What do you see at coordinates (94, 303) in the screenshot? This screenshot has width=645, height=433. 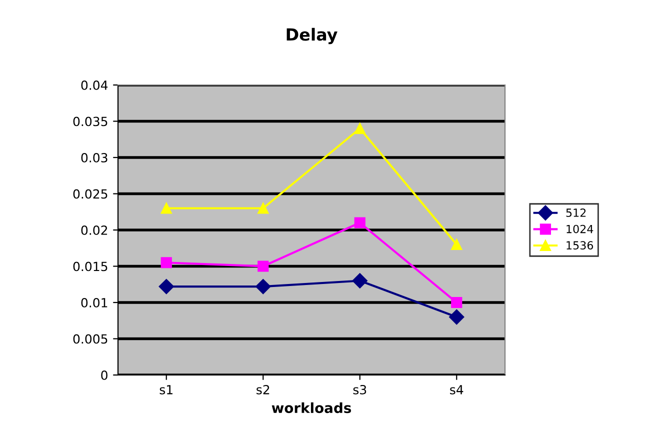 I see `y-tick-label: 0.01` at bounding box center [94, 303].